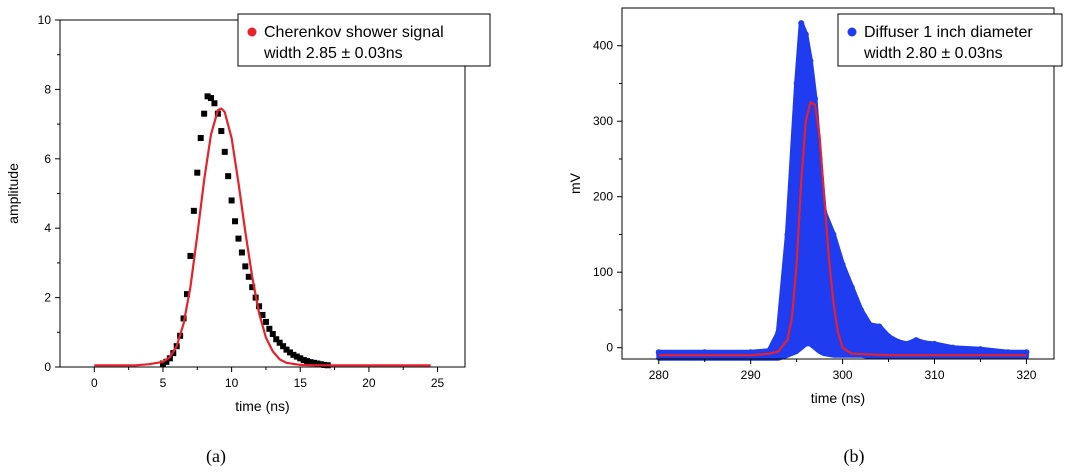 This screenshot has width=1078, height=473. I want to click on chart-b-xtick-label-2: 300, so click(843, 375).